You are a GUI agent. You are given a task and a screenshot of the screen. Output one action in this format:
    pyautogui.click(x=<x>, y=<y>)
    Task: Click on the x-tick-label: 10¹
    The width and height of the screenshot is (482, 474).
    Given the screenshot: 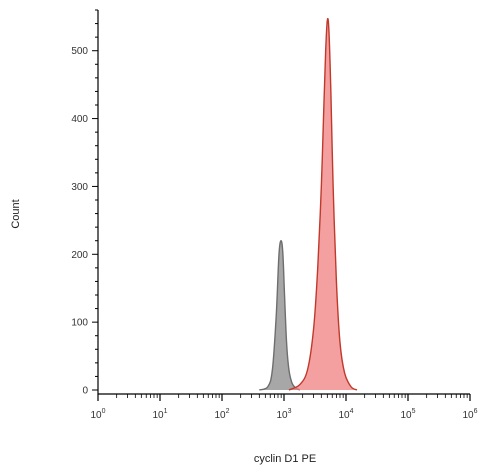 What is the action you would take?
    pyautogui.click(x=159, y=414)
    